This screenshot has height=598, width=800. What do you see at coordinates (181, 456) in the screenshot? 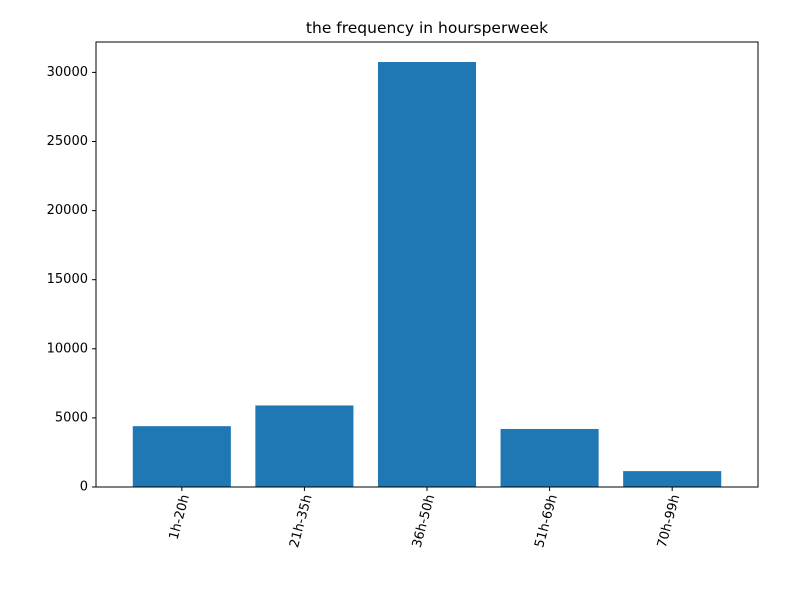
I see `bar-1h-20h` at bounding box center [181, 456].